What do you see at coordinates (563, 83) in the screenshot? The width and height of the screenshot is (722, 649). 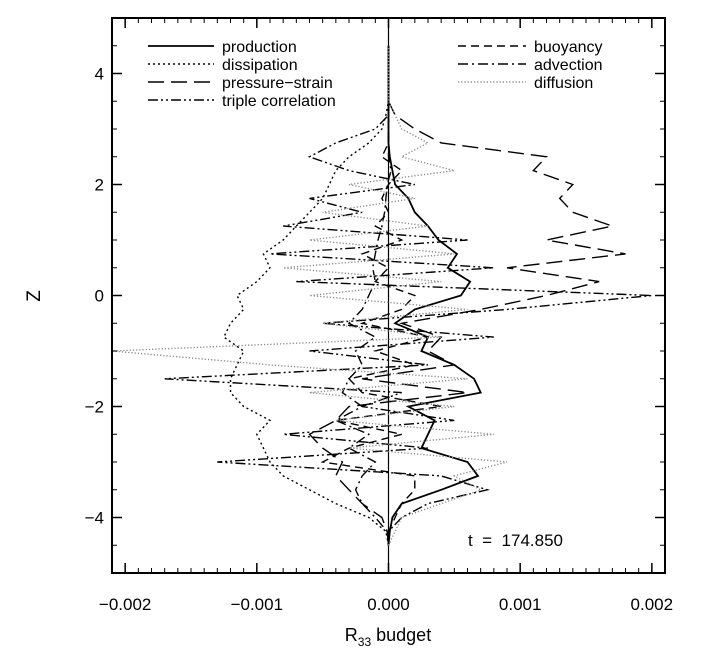 I see `legend-entry: diffusion` at bounding box center [563, 83].